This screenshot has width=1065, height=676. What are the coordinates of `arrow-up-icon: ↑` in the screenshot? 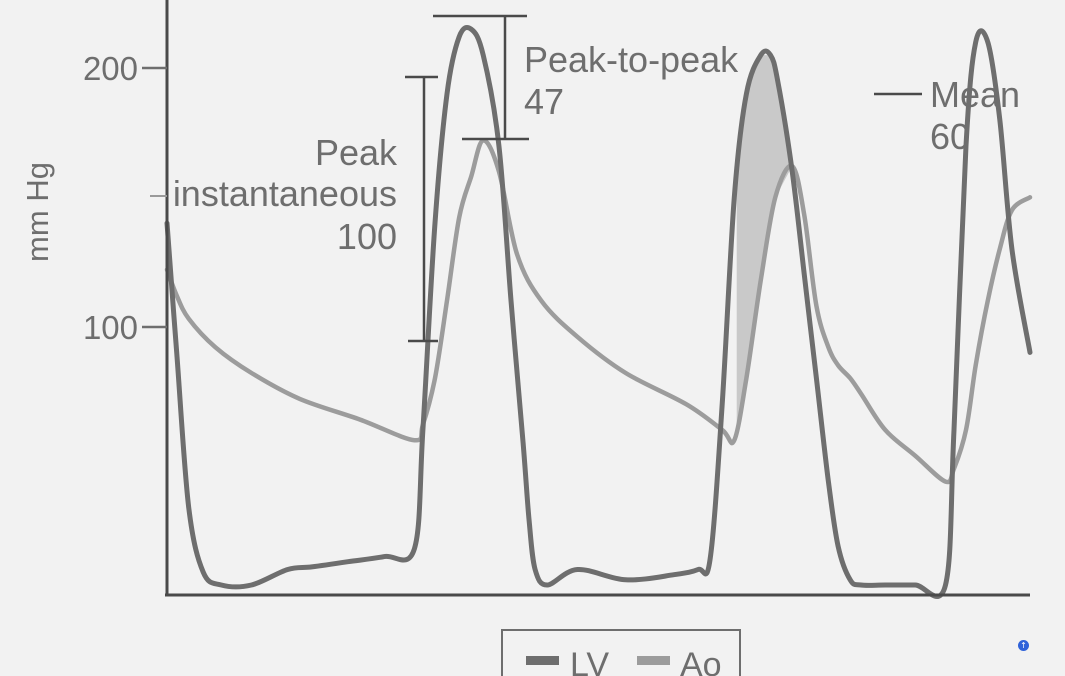 It's located at (1023, 645).